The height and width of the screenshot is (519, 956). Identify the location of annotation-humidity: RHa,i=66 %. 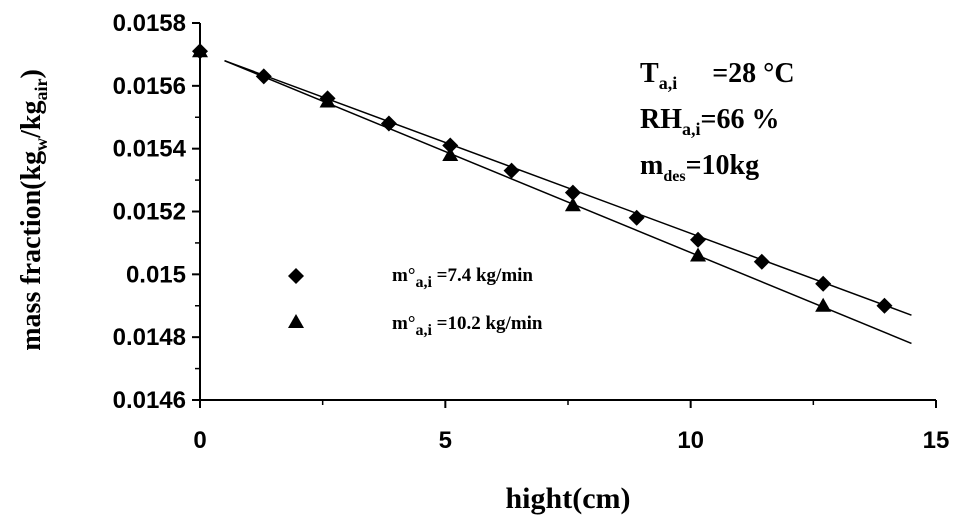
(709, 121).